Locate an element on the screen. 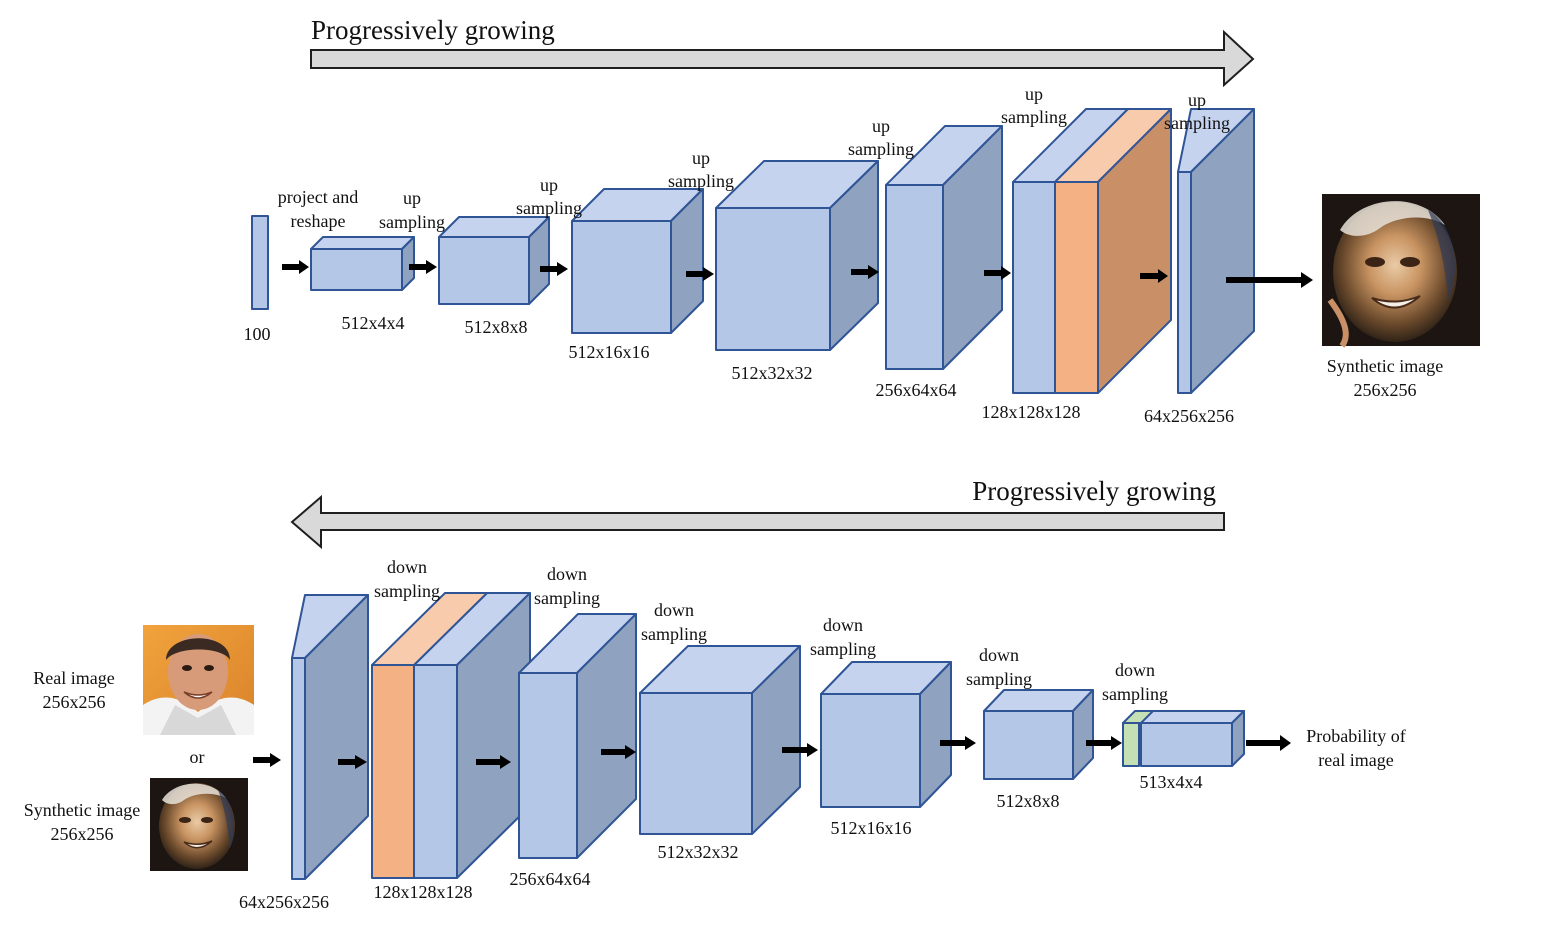 The height and width of the screenshot is (943, 1553). discriminator-size-label: 513x4x4 is located at coordinates (1171, 782).